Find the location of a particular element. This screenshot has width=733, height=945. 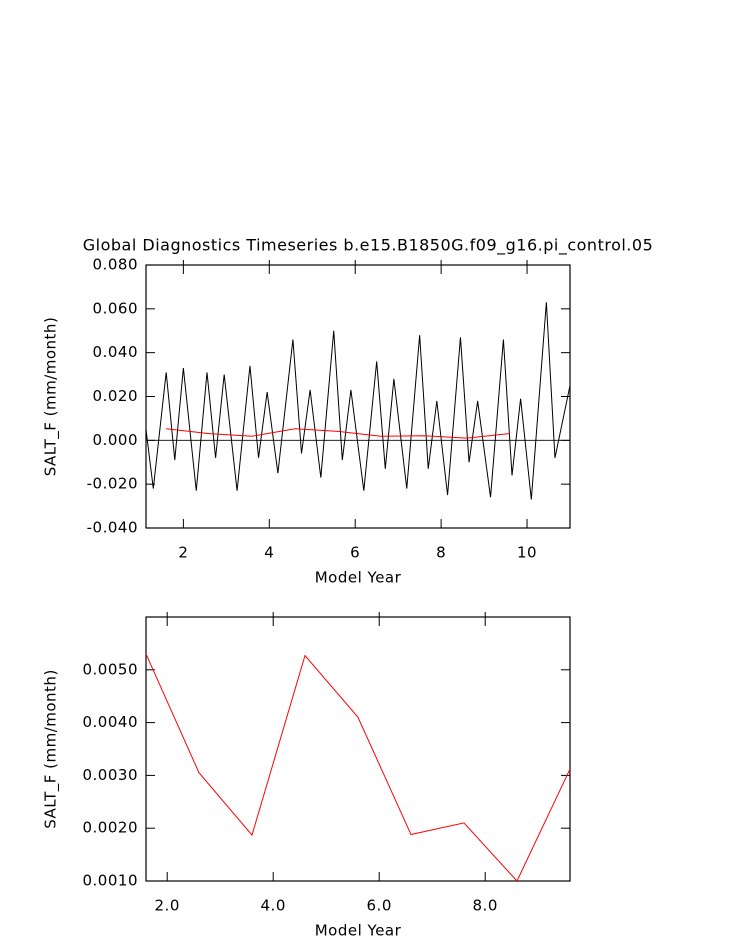

y-tick-label: 0.0050 is located at coordinates (111, 669).